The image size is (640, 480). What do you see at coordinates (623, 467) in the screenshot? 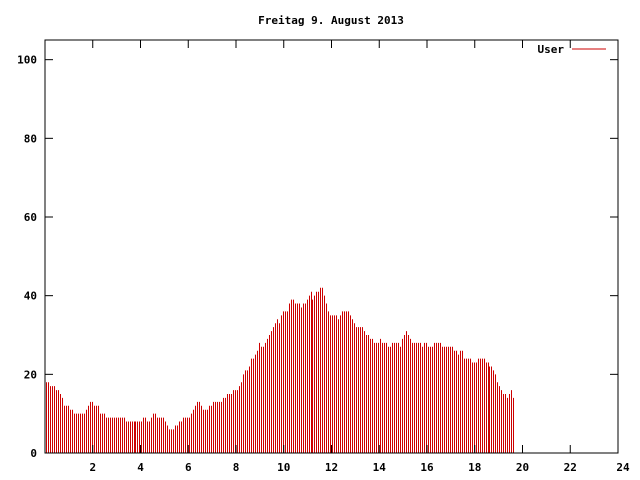
I see `x-tick-label: 24` at bounding box center [623, 467].